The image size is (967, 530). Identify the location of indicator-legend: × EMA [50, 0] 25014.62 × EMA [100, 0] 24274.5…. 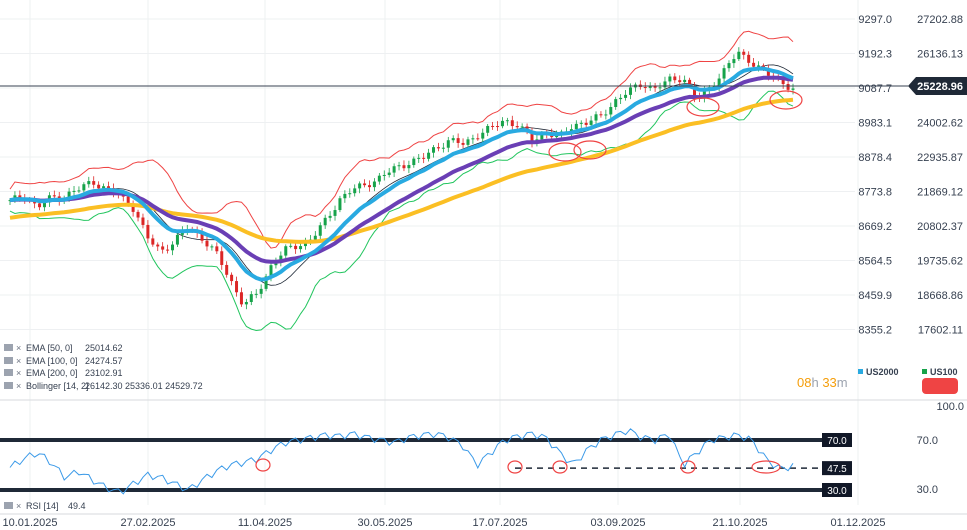
(481, 368).